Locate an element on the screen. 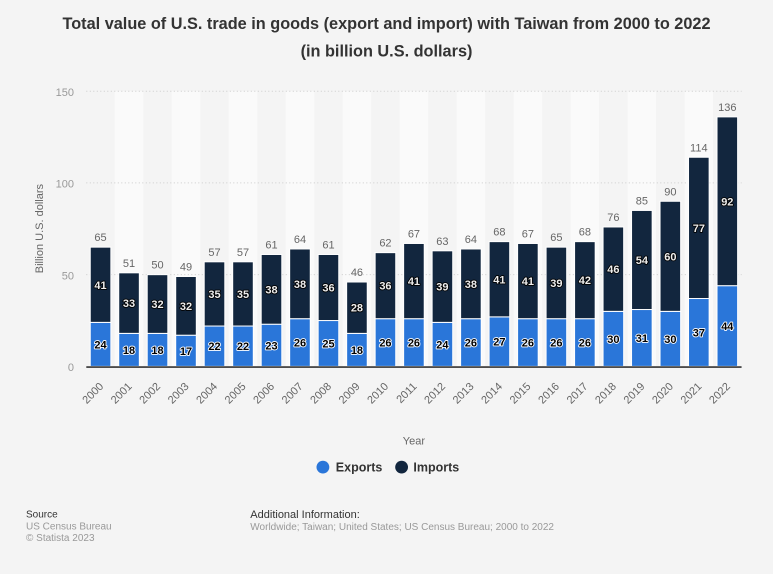  svg-text: 62 is located at coordinates (385, 244).